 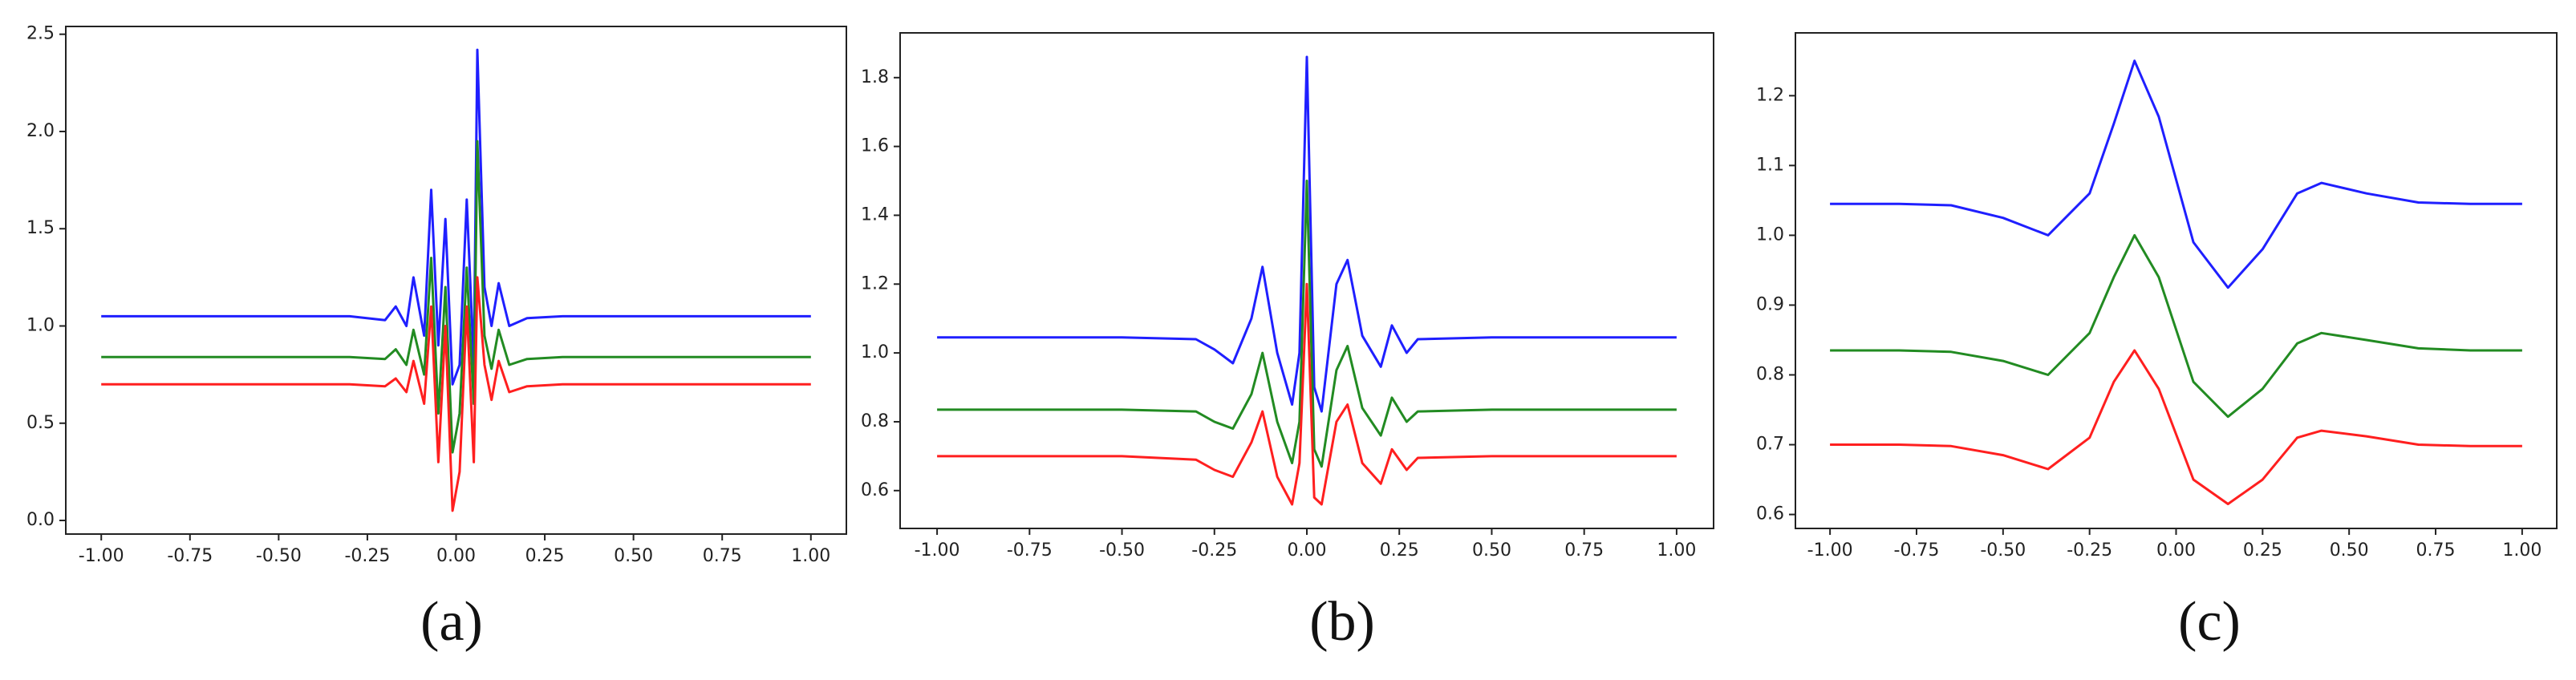 I want to click on y-tick-label: 1.5, so click(x=40, y=228).